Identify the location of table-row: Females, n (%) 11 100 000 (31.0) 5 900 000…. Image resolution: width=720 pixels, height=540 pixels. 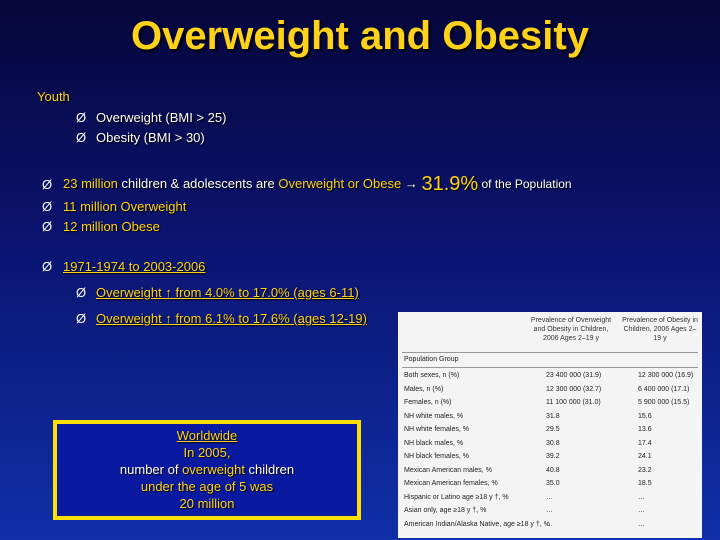
(551, 403).